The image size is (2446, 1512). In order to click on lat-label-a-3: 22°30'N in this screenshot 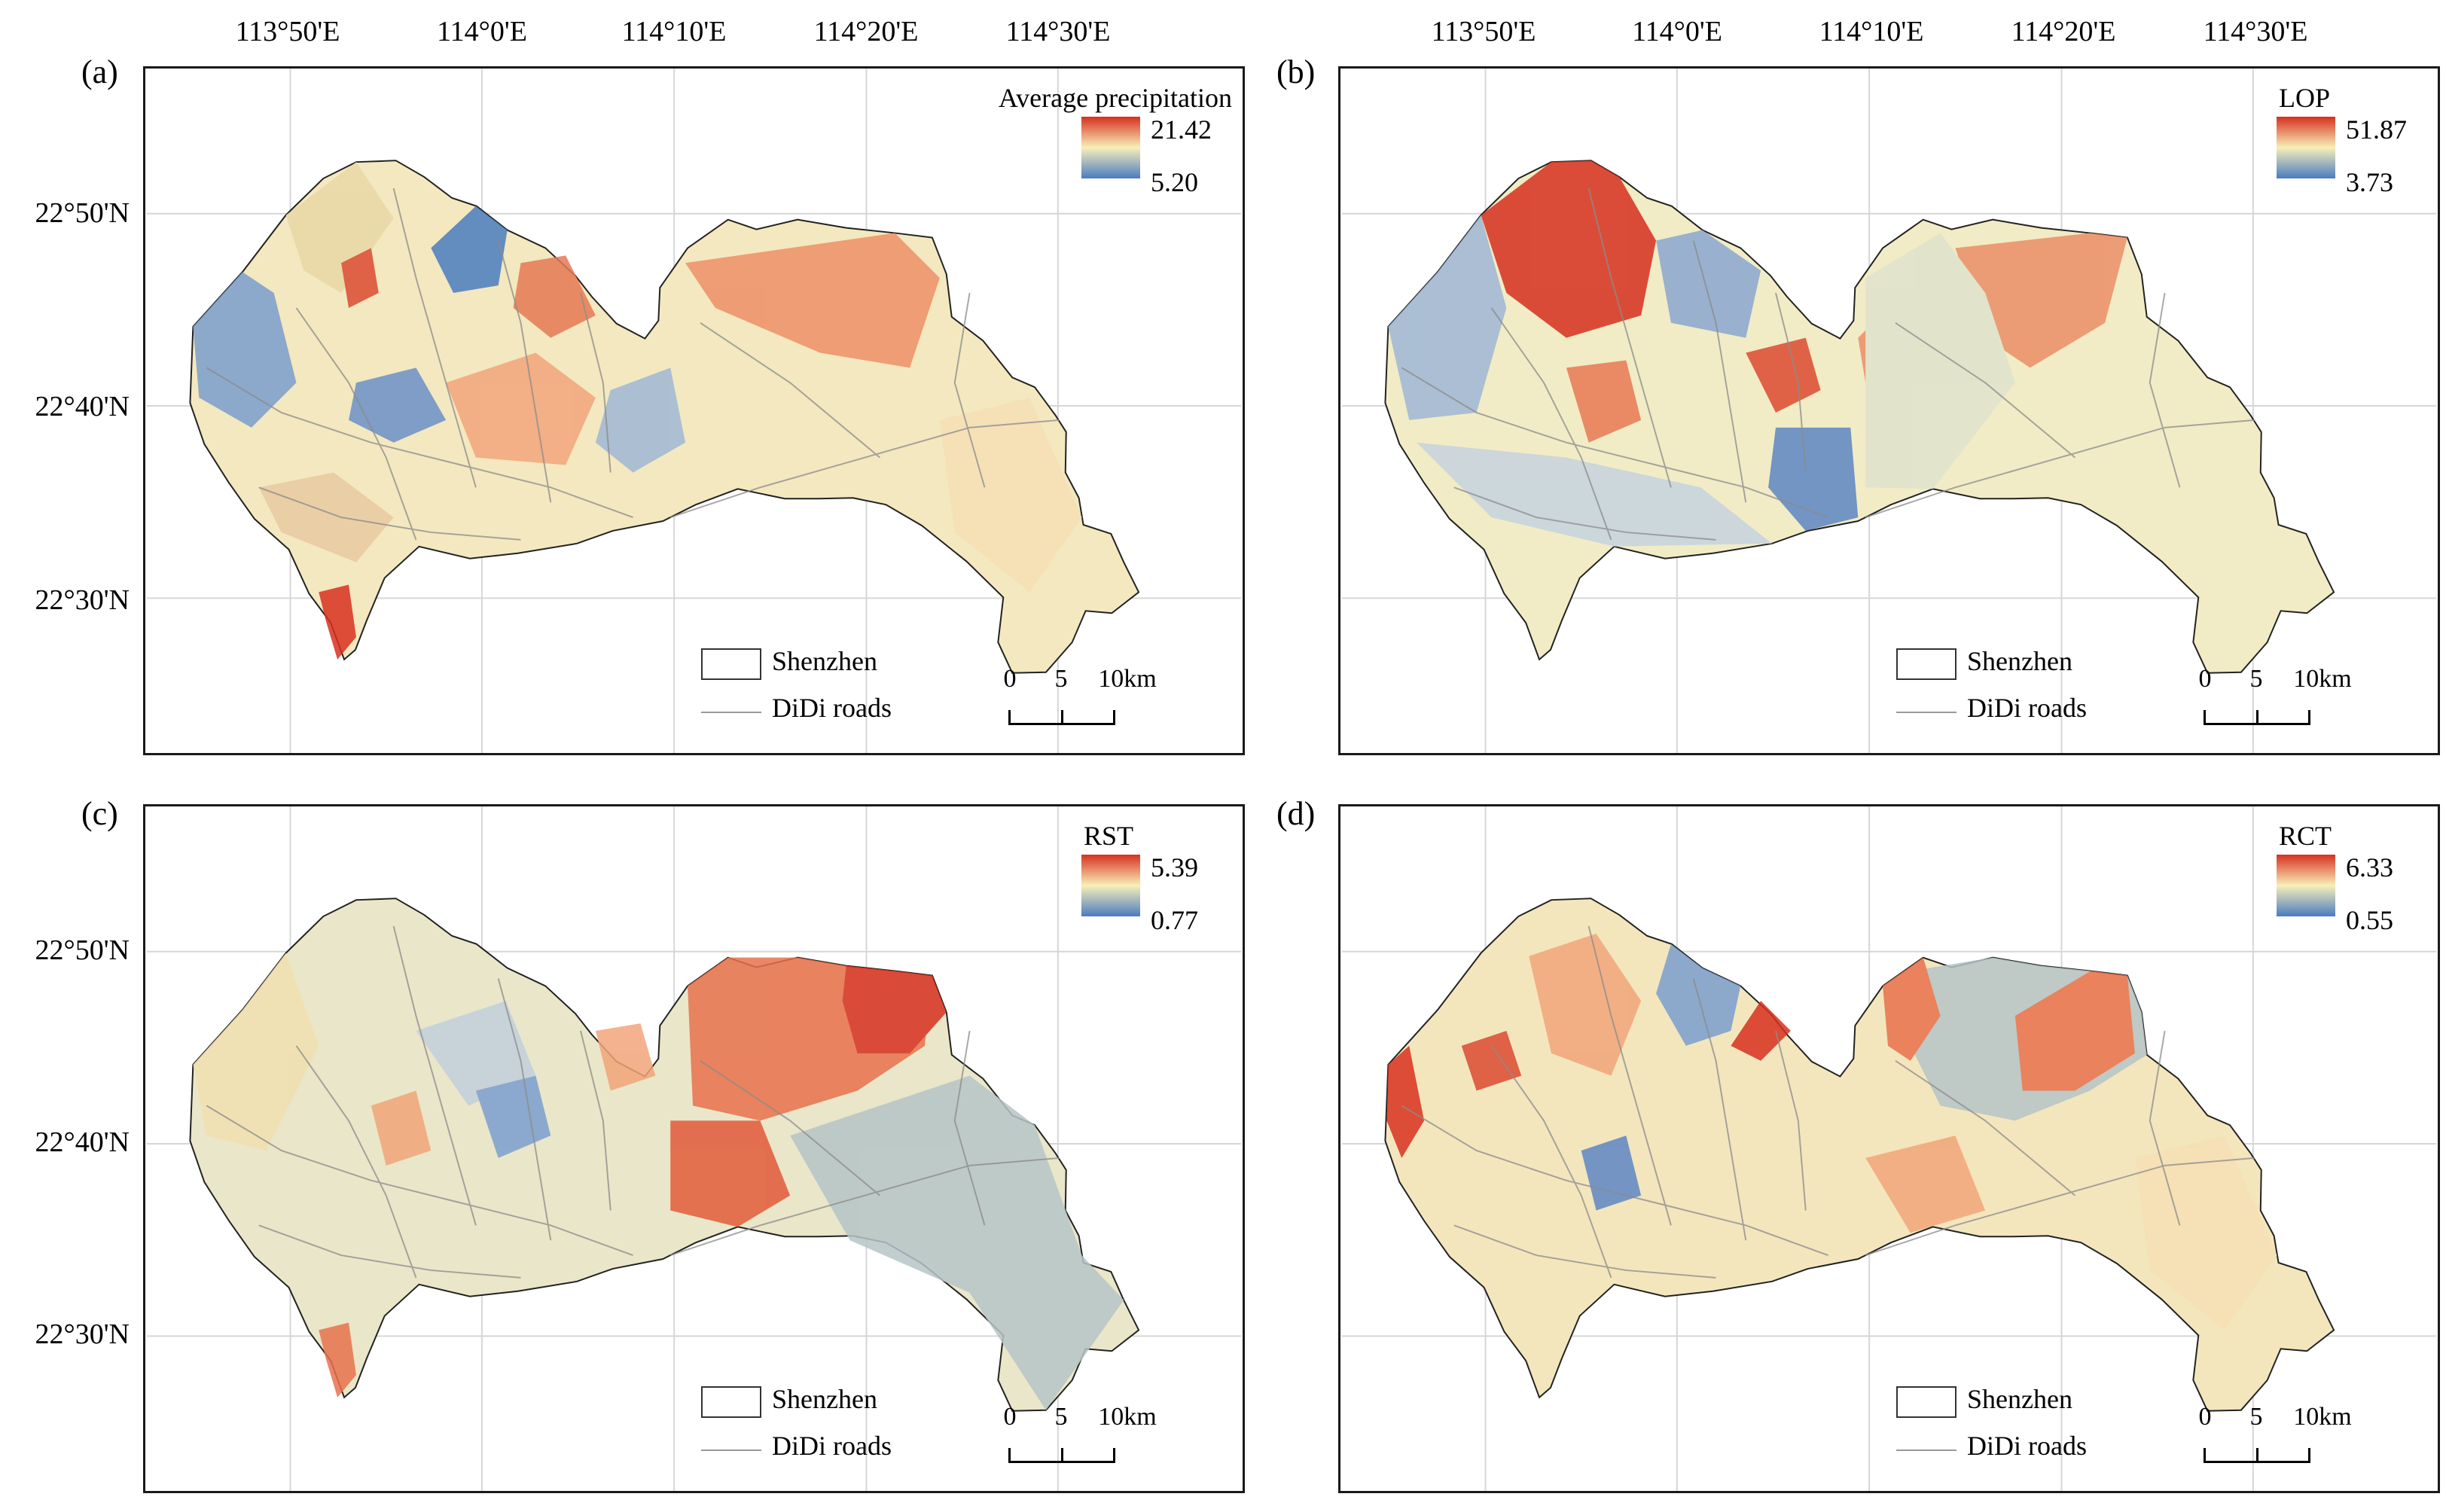, I will do `click(82, 600)`.